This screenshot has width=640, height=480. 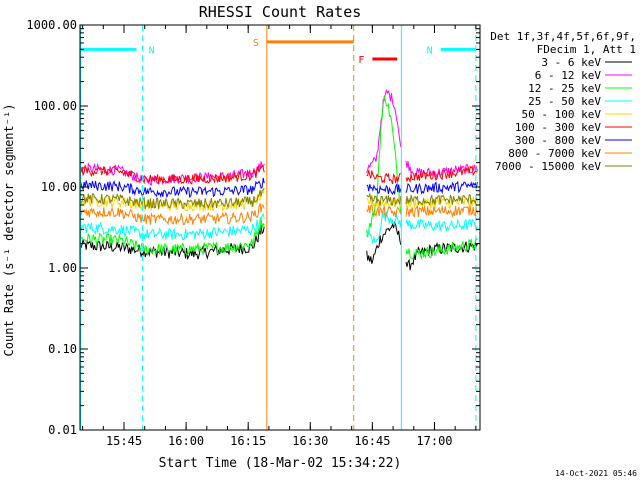 What do you see at coordinates (55, 106) in the screenshot?
I see `y-tick-label: 100.00` at bounding box center [55, 106].